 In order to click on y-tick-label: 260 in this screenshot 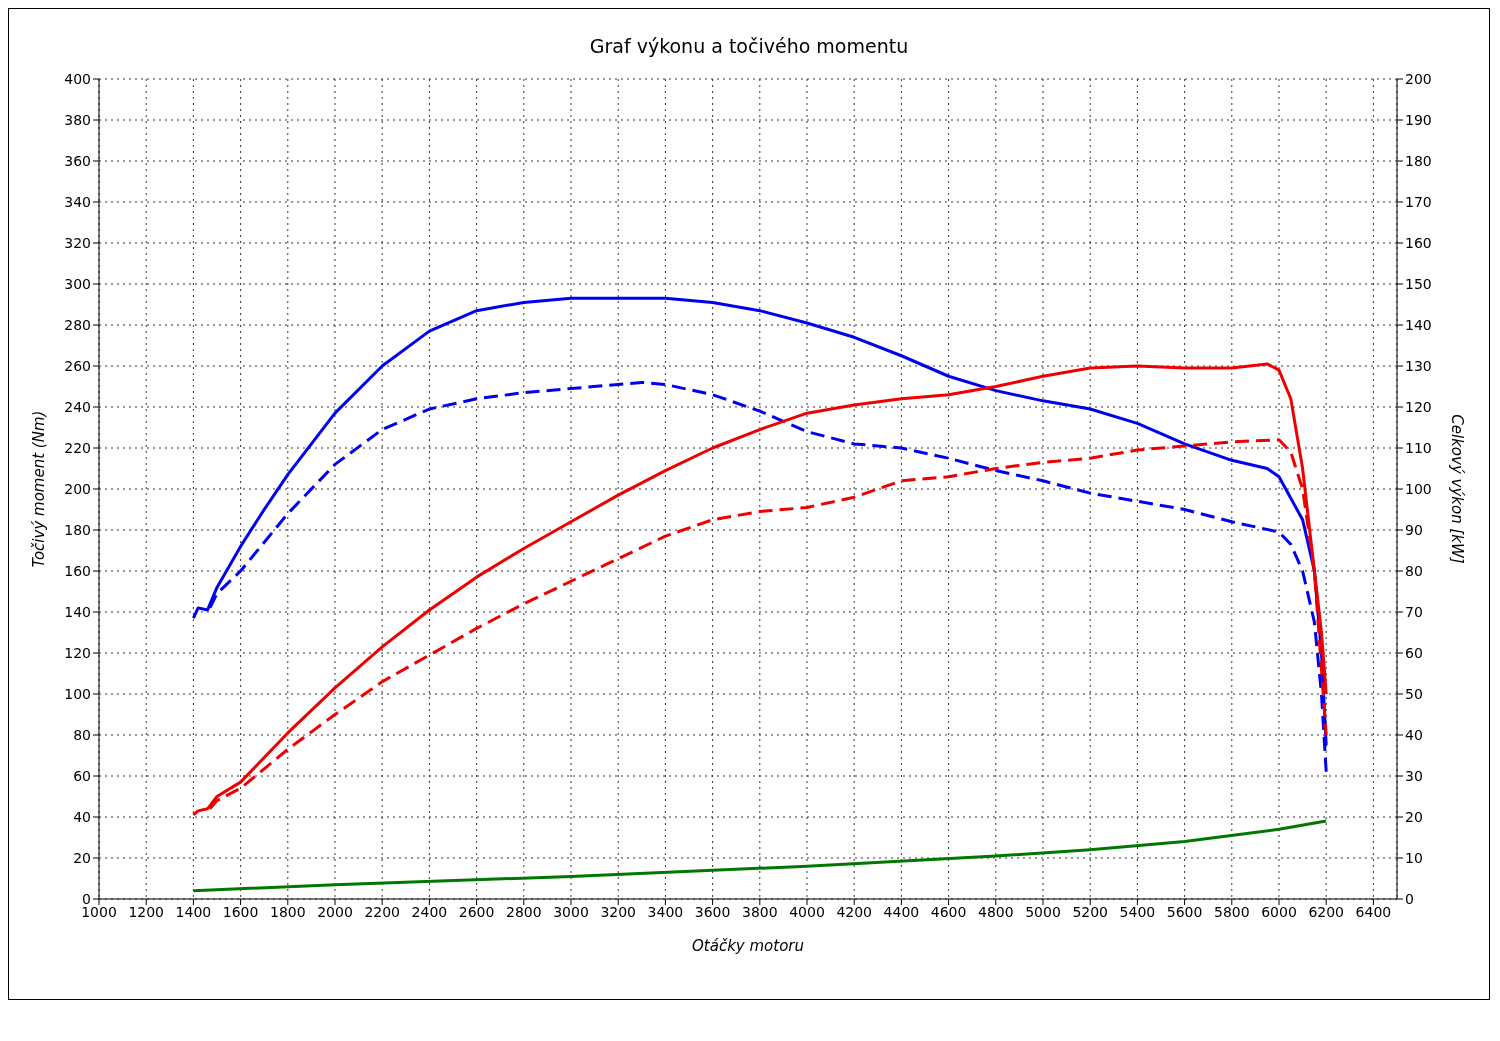, I will do `click(77, 365)`.